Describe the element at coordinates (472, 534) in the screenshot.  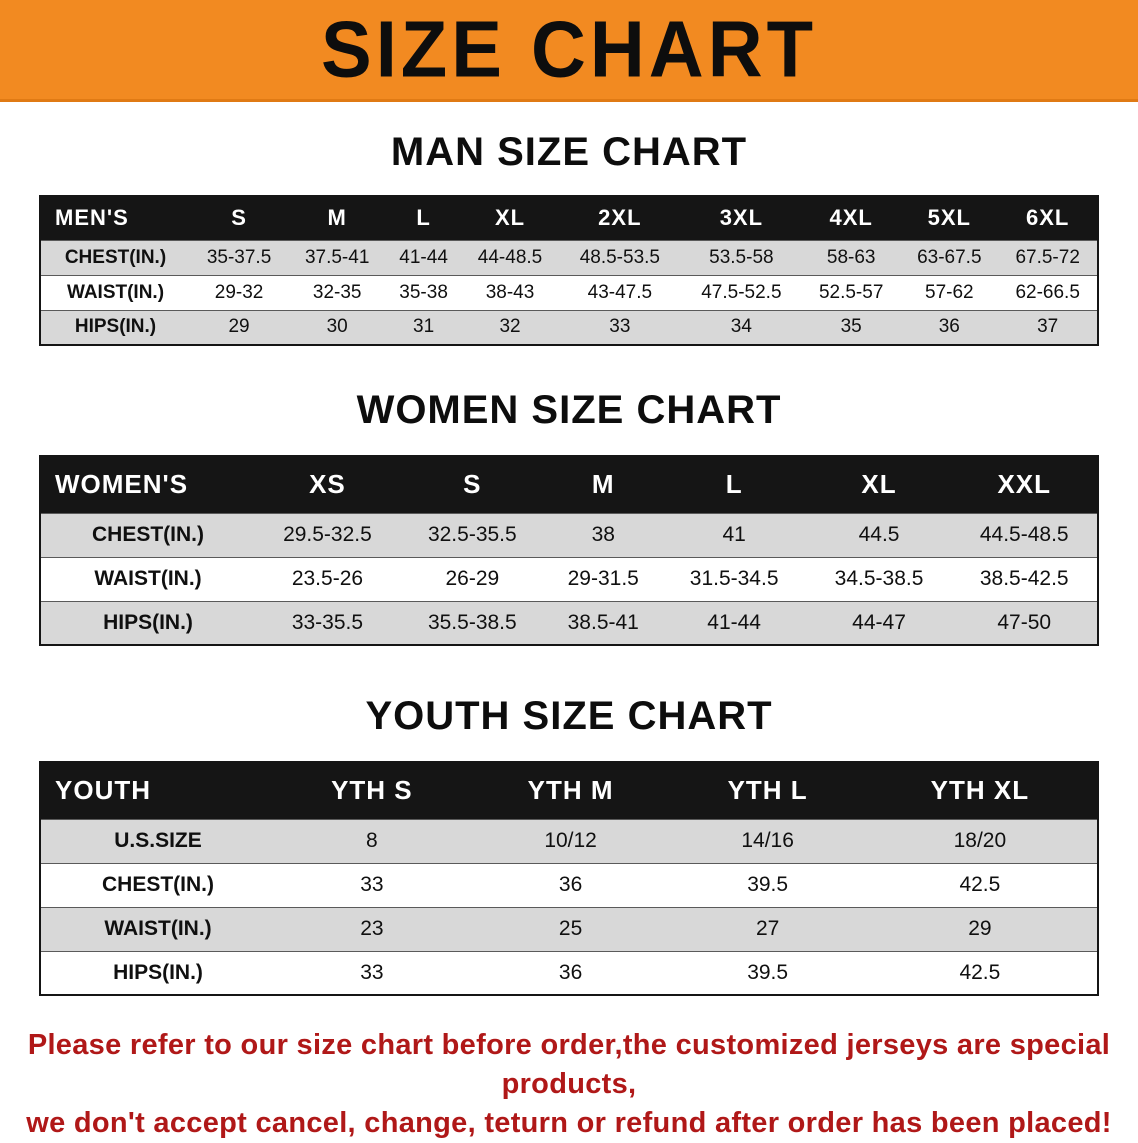
I see `size-value: 32.5-35.5` at that location.